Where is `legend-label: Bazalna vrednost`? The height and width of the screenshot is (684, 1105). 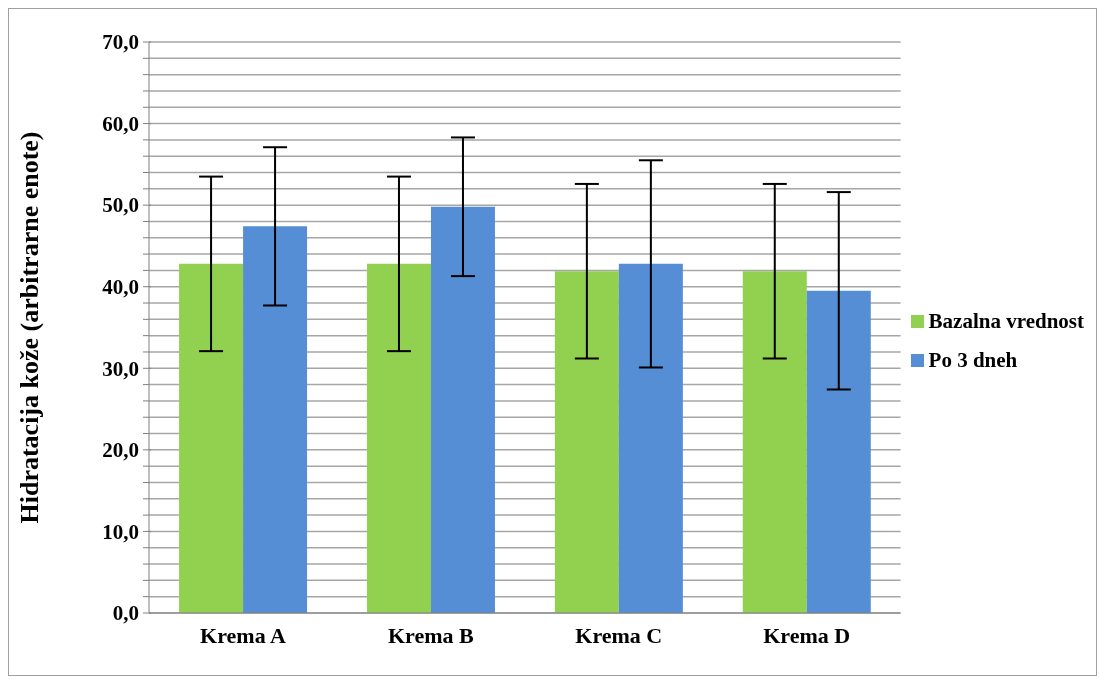
legend-label: Bazalna vrednost is located at coordinates (1006, 321).